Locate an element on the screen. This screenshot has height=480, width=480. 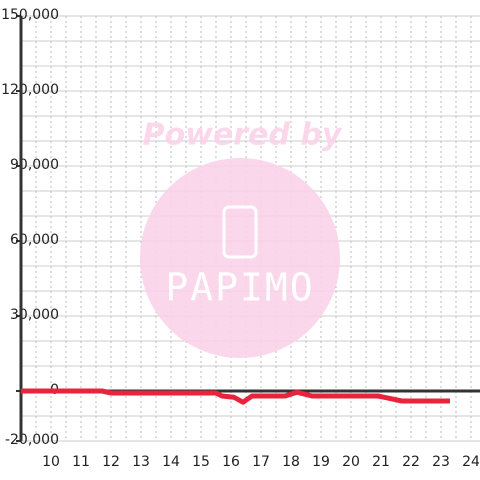
y-tick-label: 90,000 is located at coordinates (34, 165).